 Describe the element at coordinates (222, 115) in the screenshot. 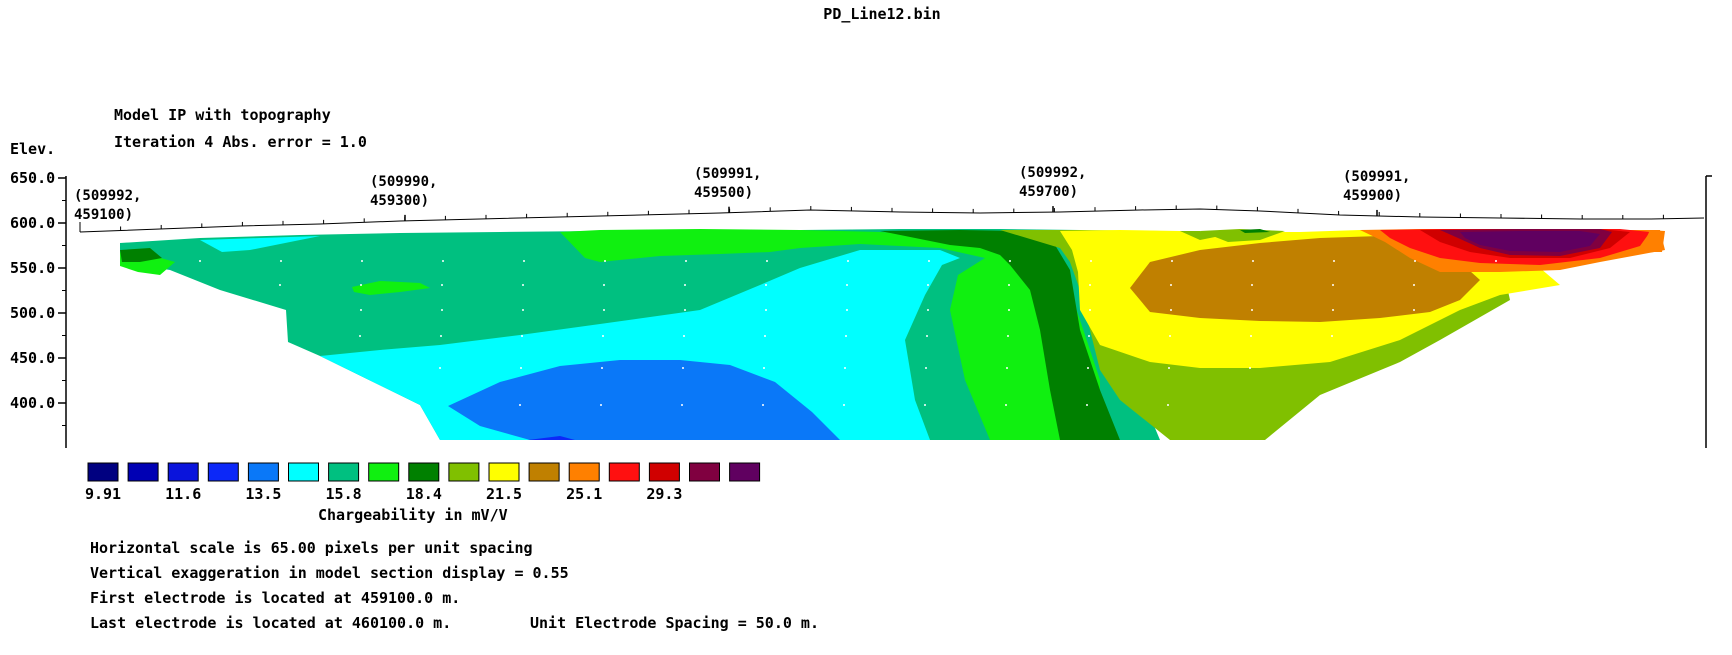

I see `model-title: Model IP with topography` at that location.